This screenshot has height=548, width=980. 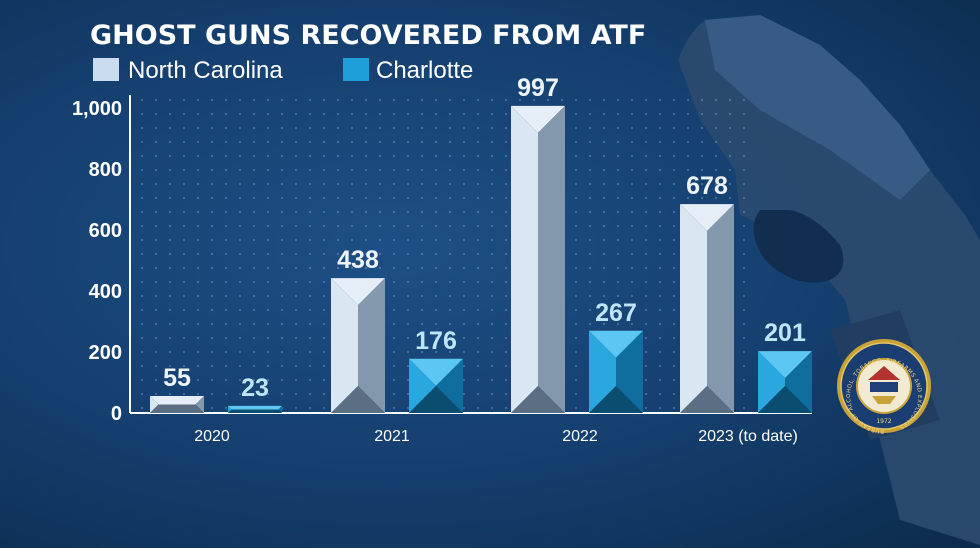 I want to click on legend-swatch-nc, so click(x=106, y=69).